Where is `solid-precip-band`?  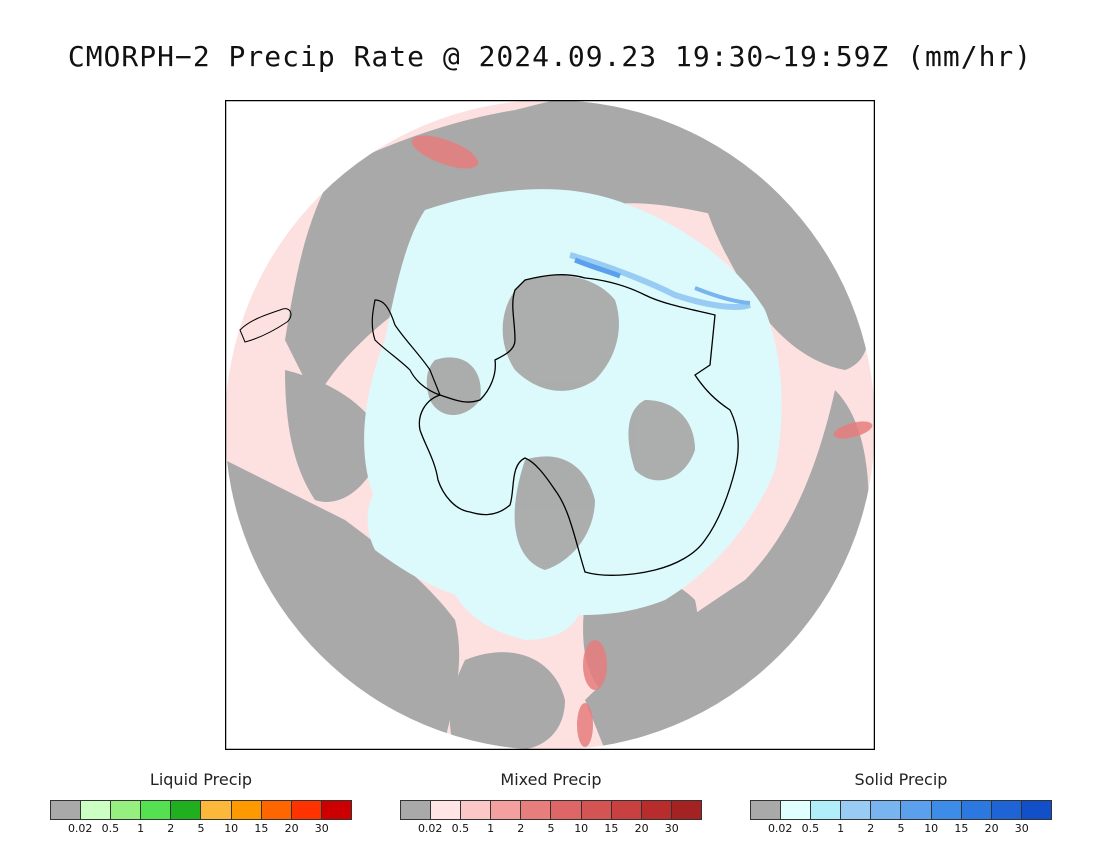 solid-precip-band is located at coordinates (660, 281).